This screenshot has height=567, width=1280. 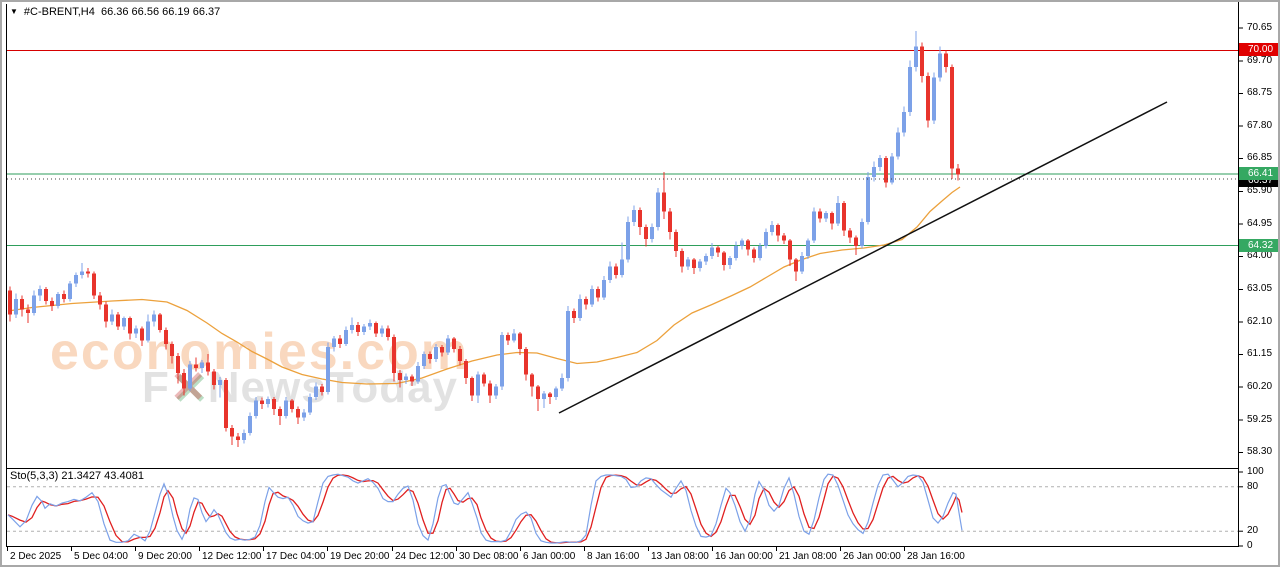 What do you see at coordinates (1260, 125) in the screenshot?
I see `price-axis-label: 67.80` at bounding box center [1260, 125].